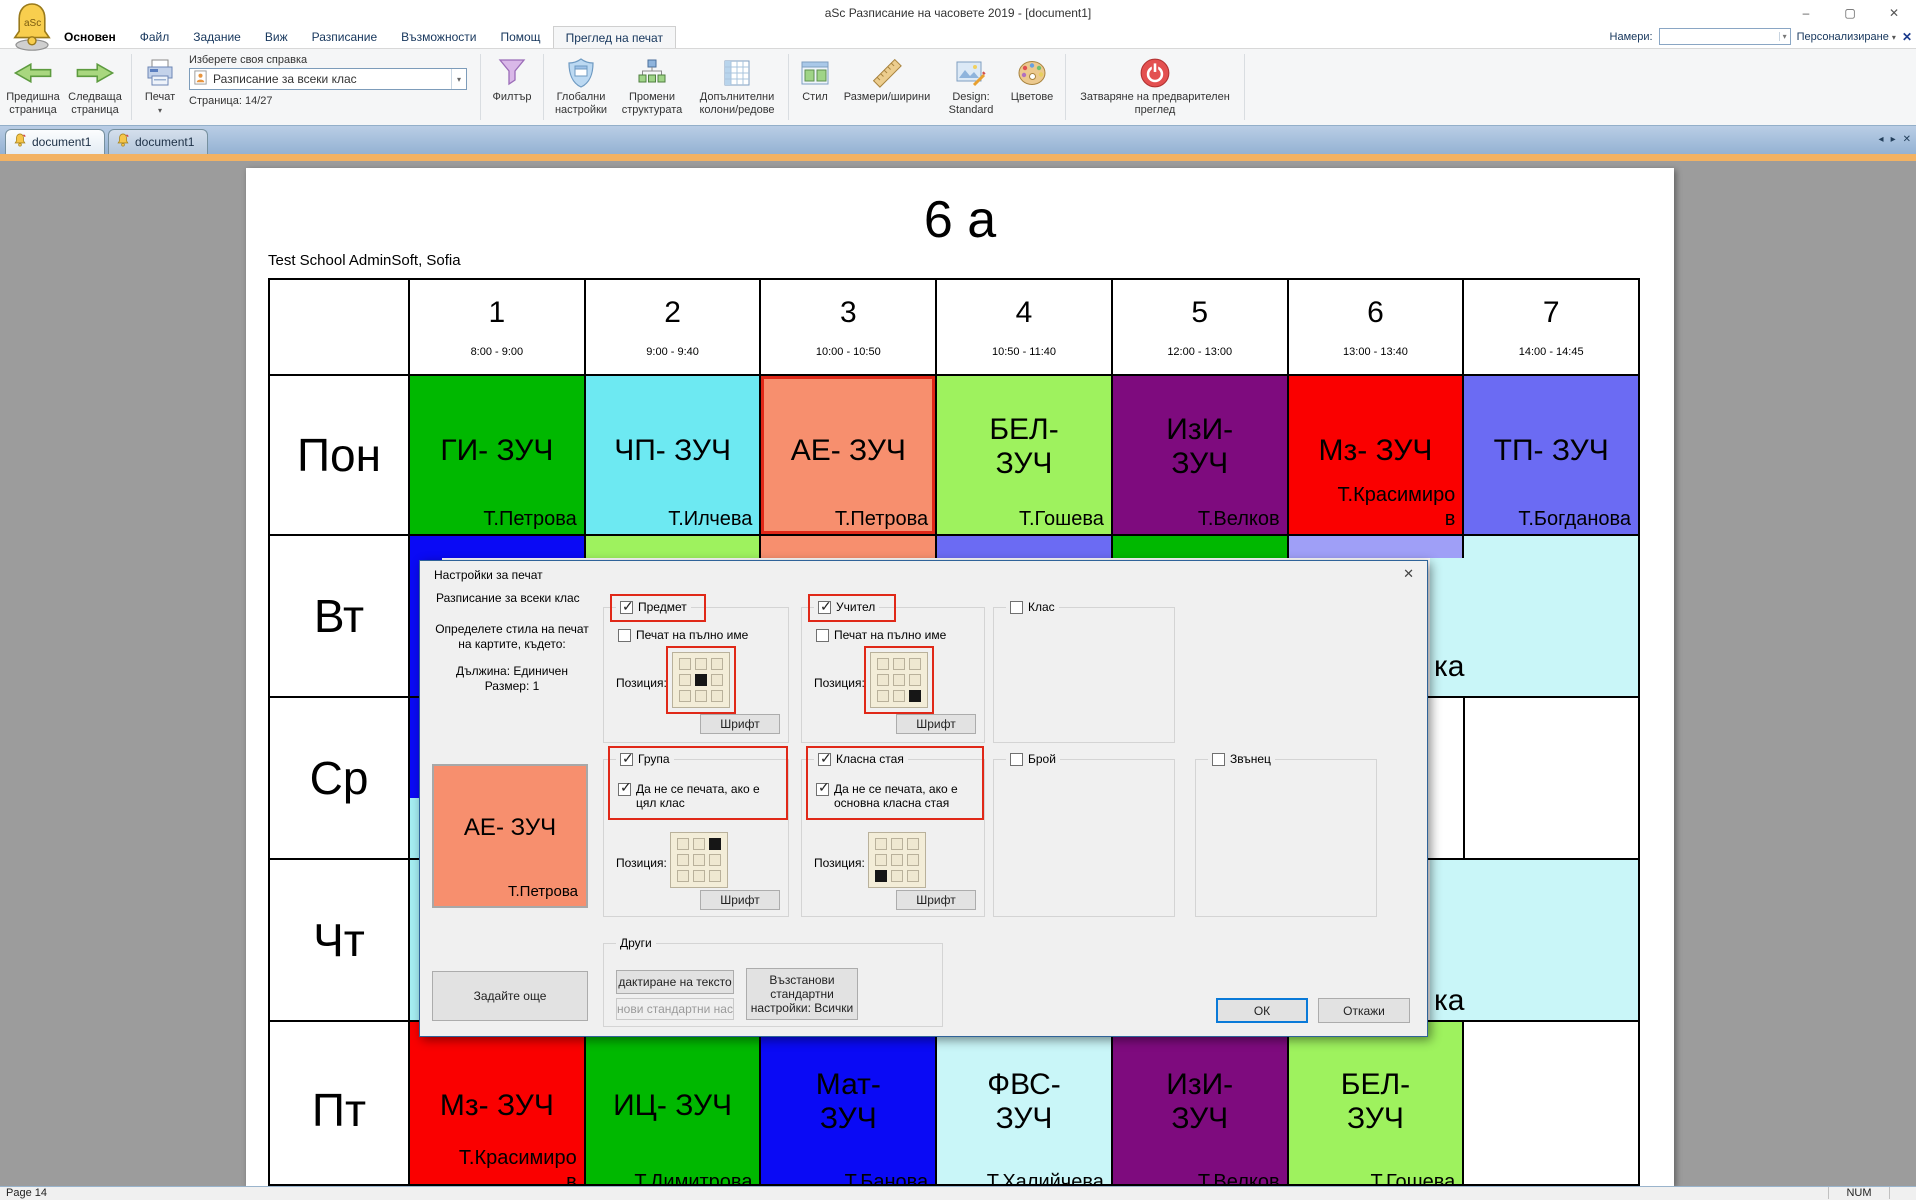 The height and width of the screenshot is (1200, 1916). I want to click on subject-label: ТП- ЗУЧ, so click(1551, 450).